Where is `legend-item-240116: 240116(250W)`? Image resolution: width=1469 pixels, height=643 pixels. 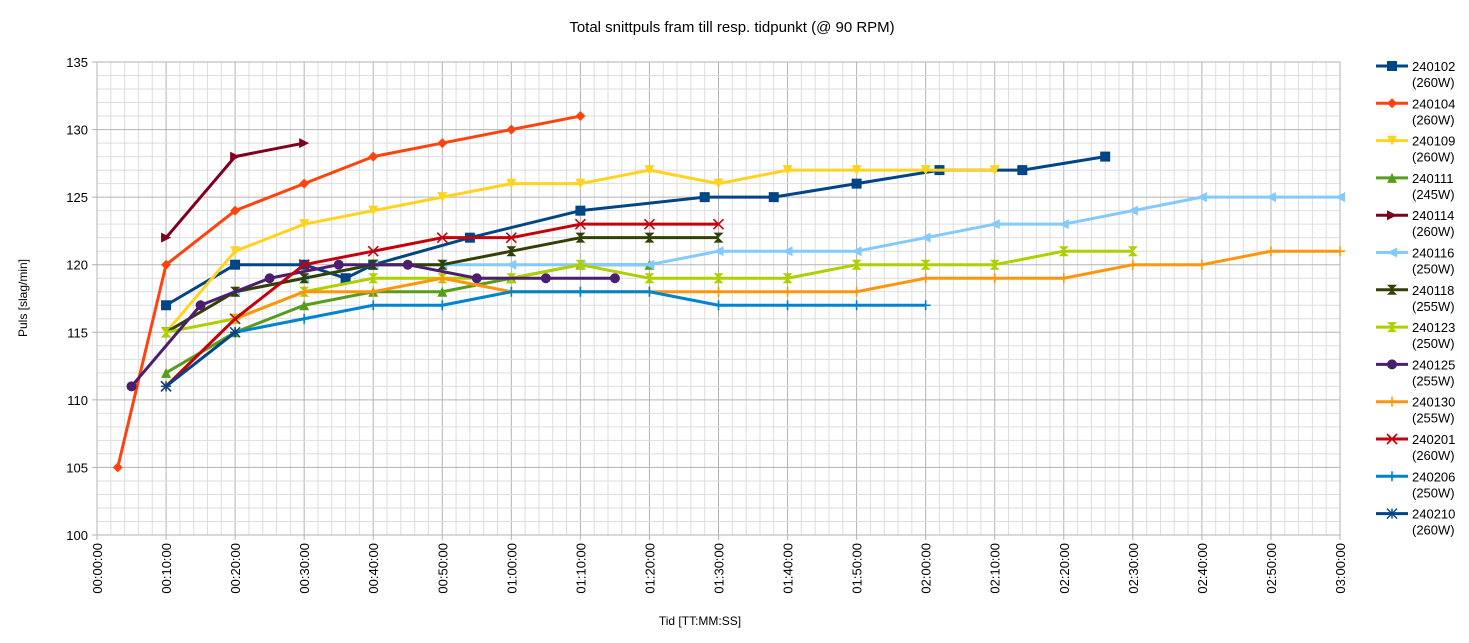
legend-item-240116: 240116(250W) is located at coordinates (1415, 261).